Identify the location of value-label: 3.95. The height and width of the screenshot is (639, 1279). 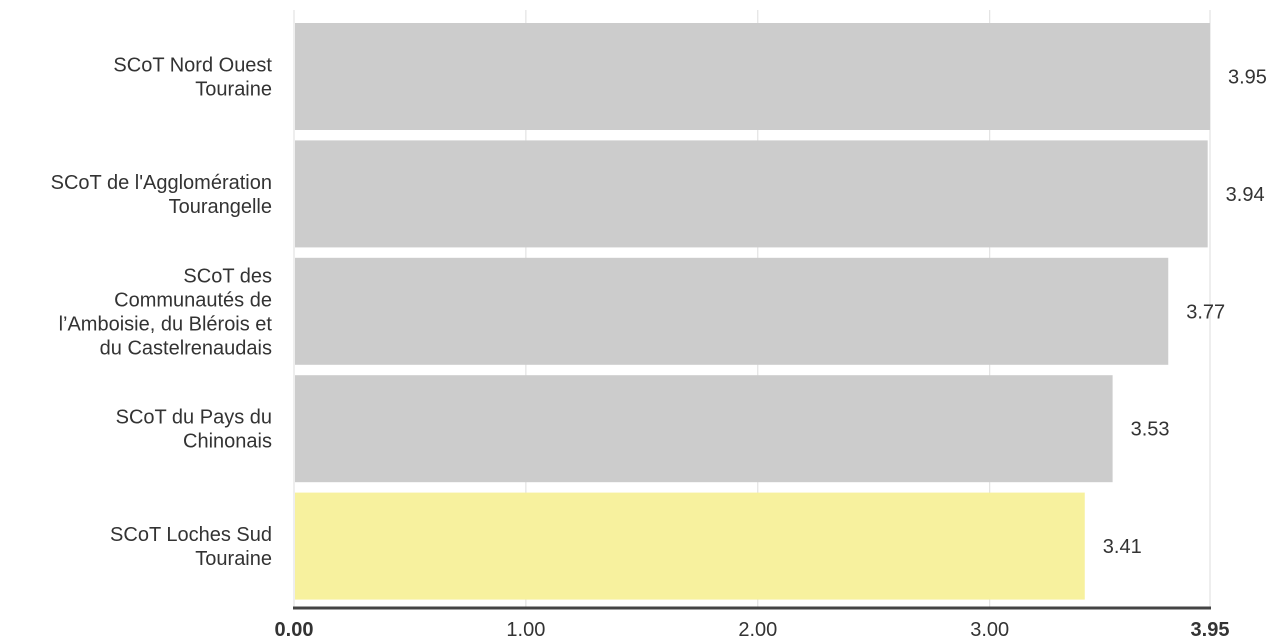
(1247, 78).